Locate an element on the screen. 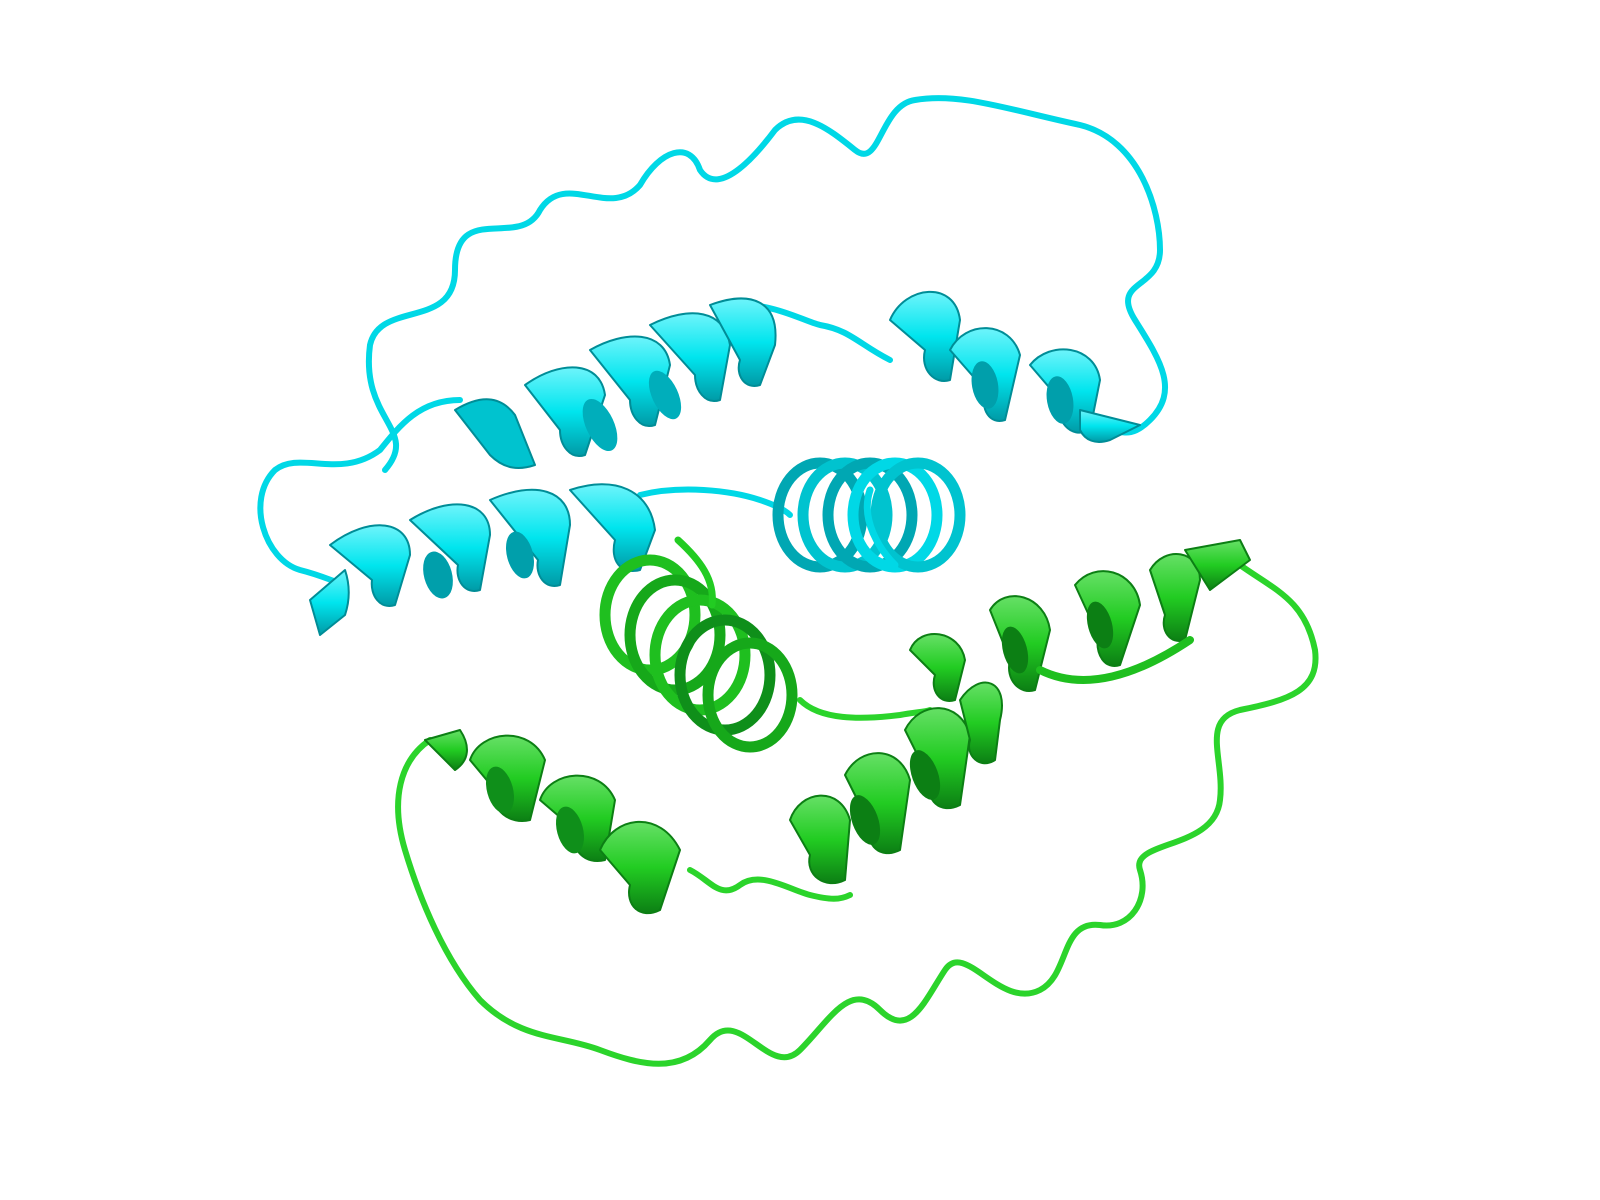 The width and height of the screenshot is (1600, 1200). green-helix-right-front is located at coordinates (896, 783).